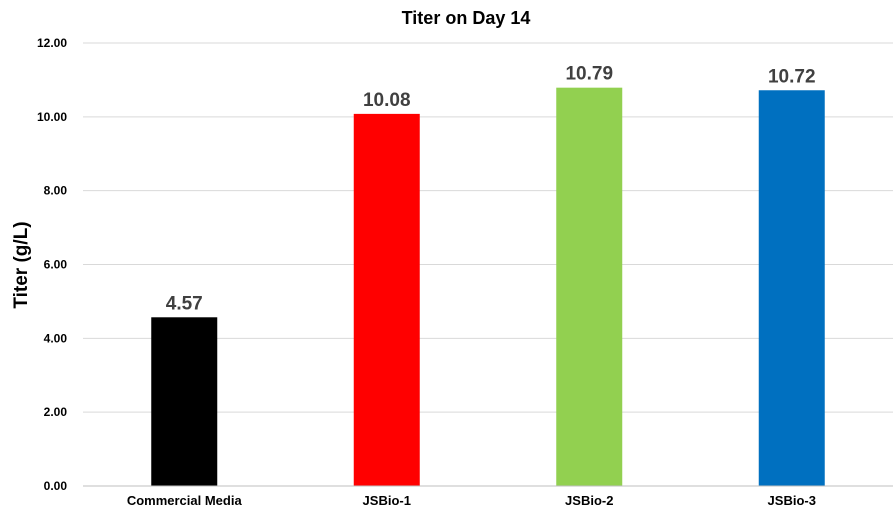 This screenshot has width=895, height=513. Describe the element at coordinates (56, 191) in the screenshot. I see `y-tick-label: 8.00` at that location.